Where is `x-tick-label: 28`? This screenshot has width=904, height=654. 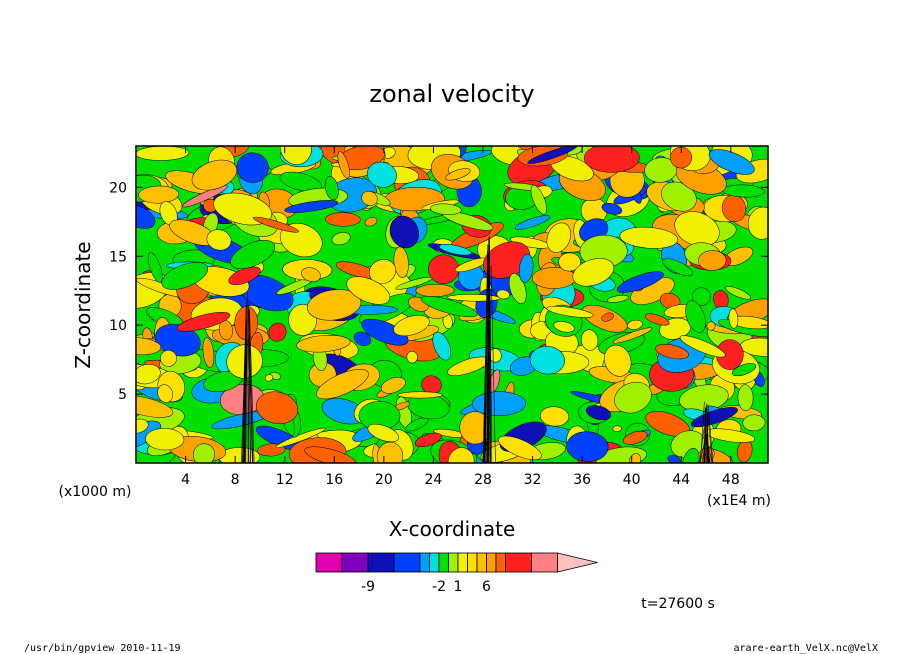 x-tick-label: 28 is located at coordinates (483, 480).